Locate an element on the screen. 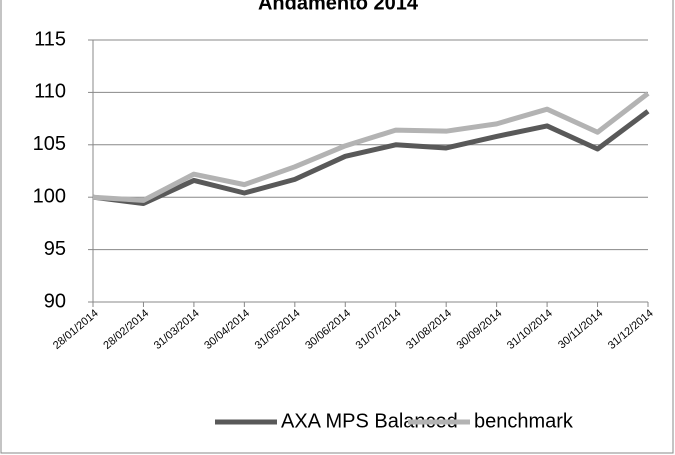 The height and width of the screenshot is (455, 675). y-tick-label: 110 is located at coordinates (50, 92).